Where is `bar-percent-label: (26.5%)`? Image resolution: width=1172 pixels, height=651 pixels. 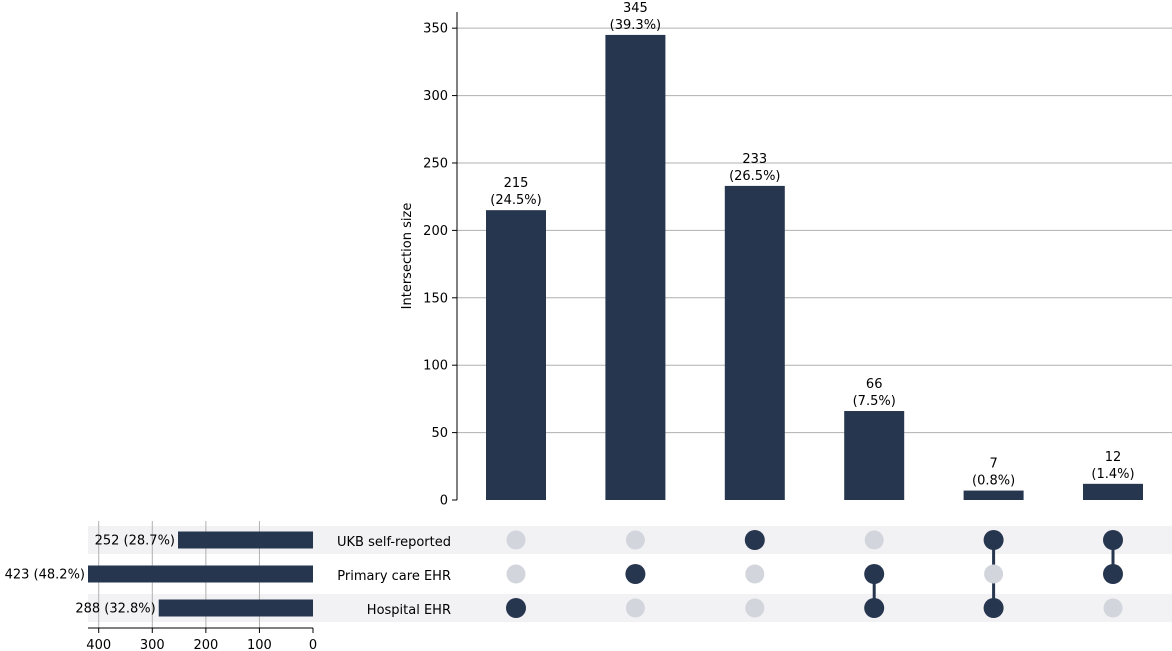 bar-percent-label: (26.5%) is located at coordinates (754, 176).